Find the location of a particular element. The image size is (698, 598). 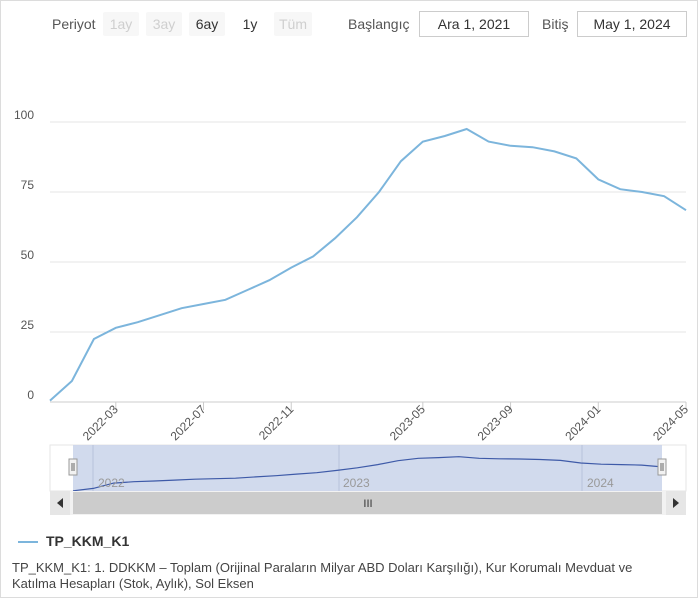

navigator-year-label: 2023 is located at coordinates (356, 483).